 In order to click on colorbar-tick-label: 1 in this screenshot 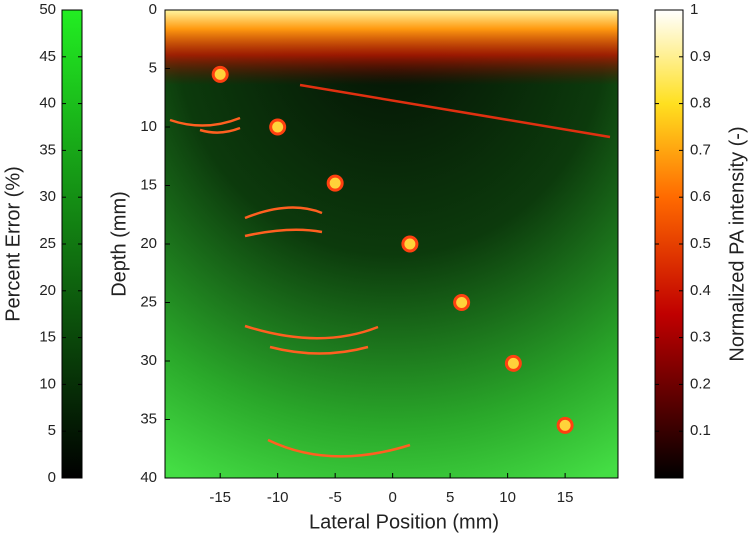, I will do `click(694, 9)`.